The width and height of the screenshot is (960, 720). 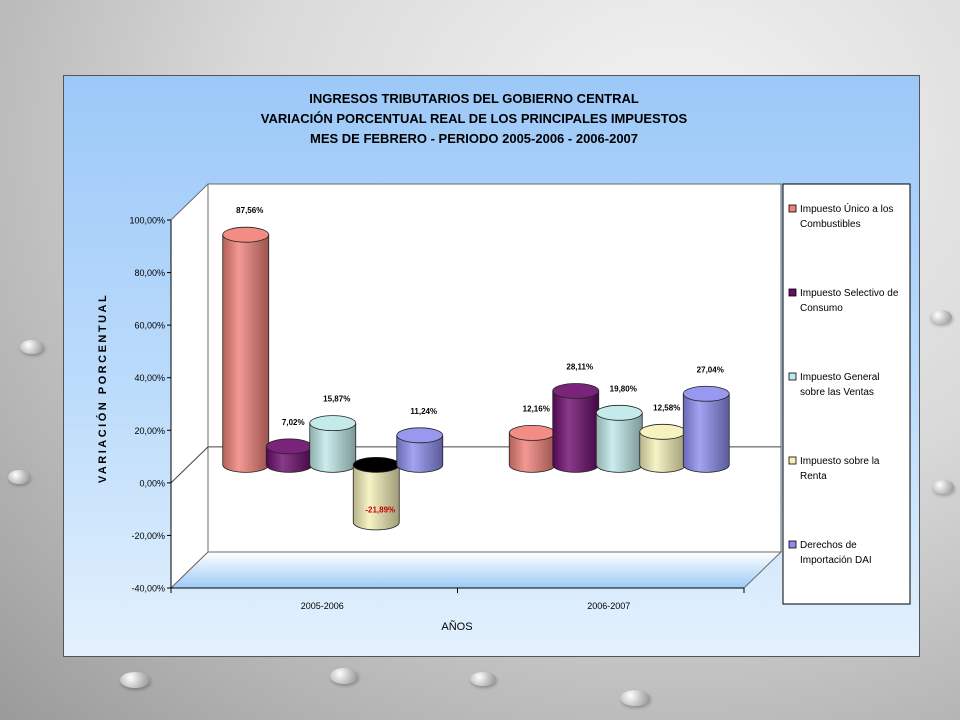 What do you see at coordinates (456, 626) in the screenshot?
I see `x-axis-label: AÑOS` at bounding box center [456, 626].